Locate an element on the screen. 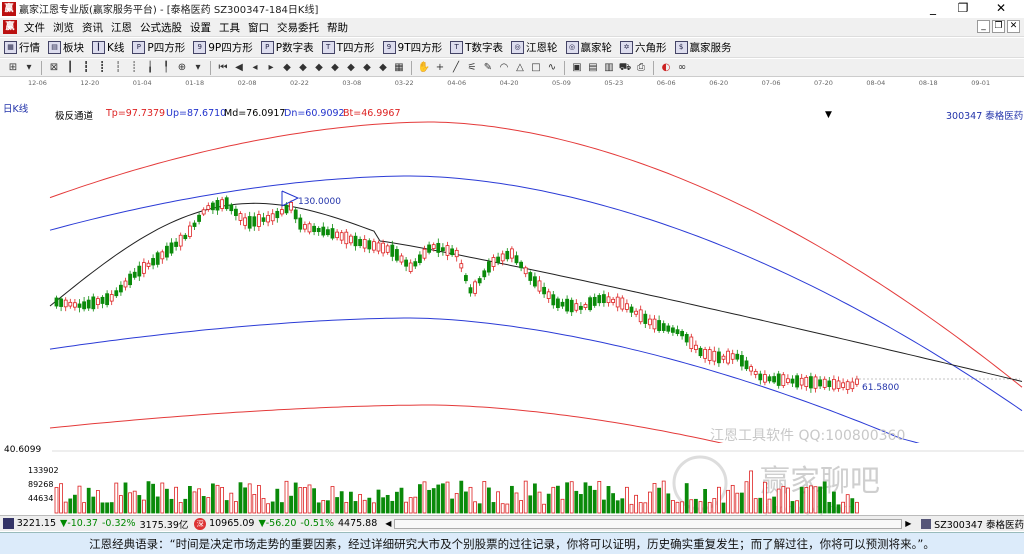 The width and height of the screenshot is (1024, 554). hand-icon: ✋ is located at coordinates (424, 67).